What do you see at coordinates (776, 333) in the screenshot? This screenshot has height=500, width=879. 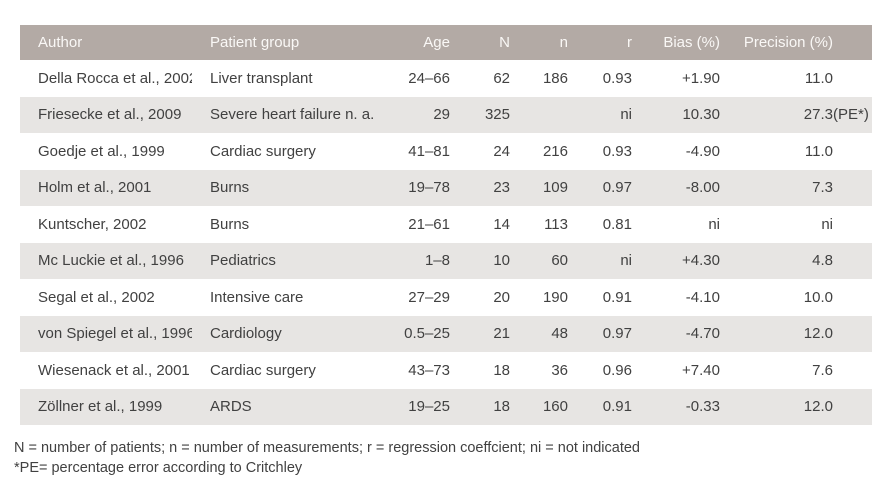 I see `cell-precision: 12.0` at bounding box center [776, 333].